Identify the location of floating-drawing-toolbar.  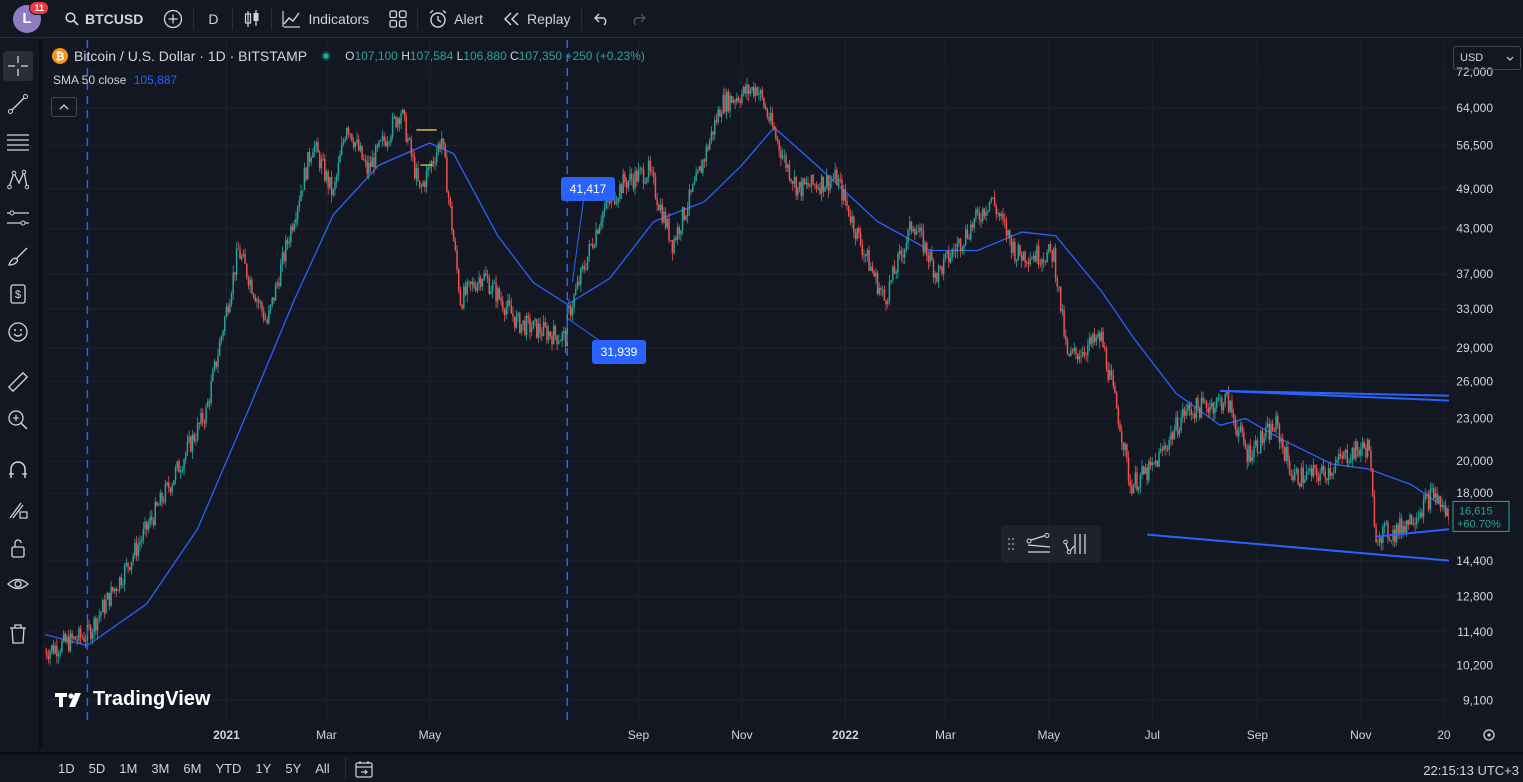
(1051, 544).